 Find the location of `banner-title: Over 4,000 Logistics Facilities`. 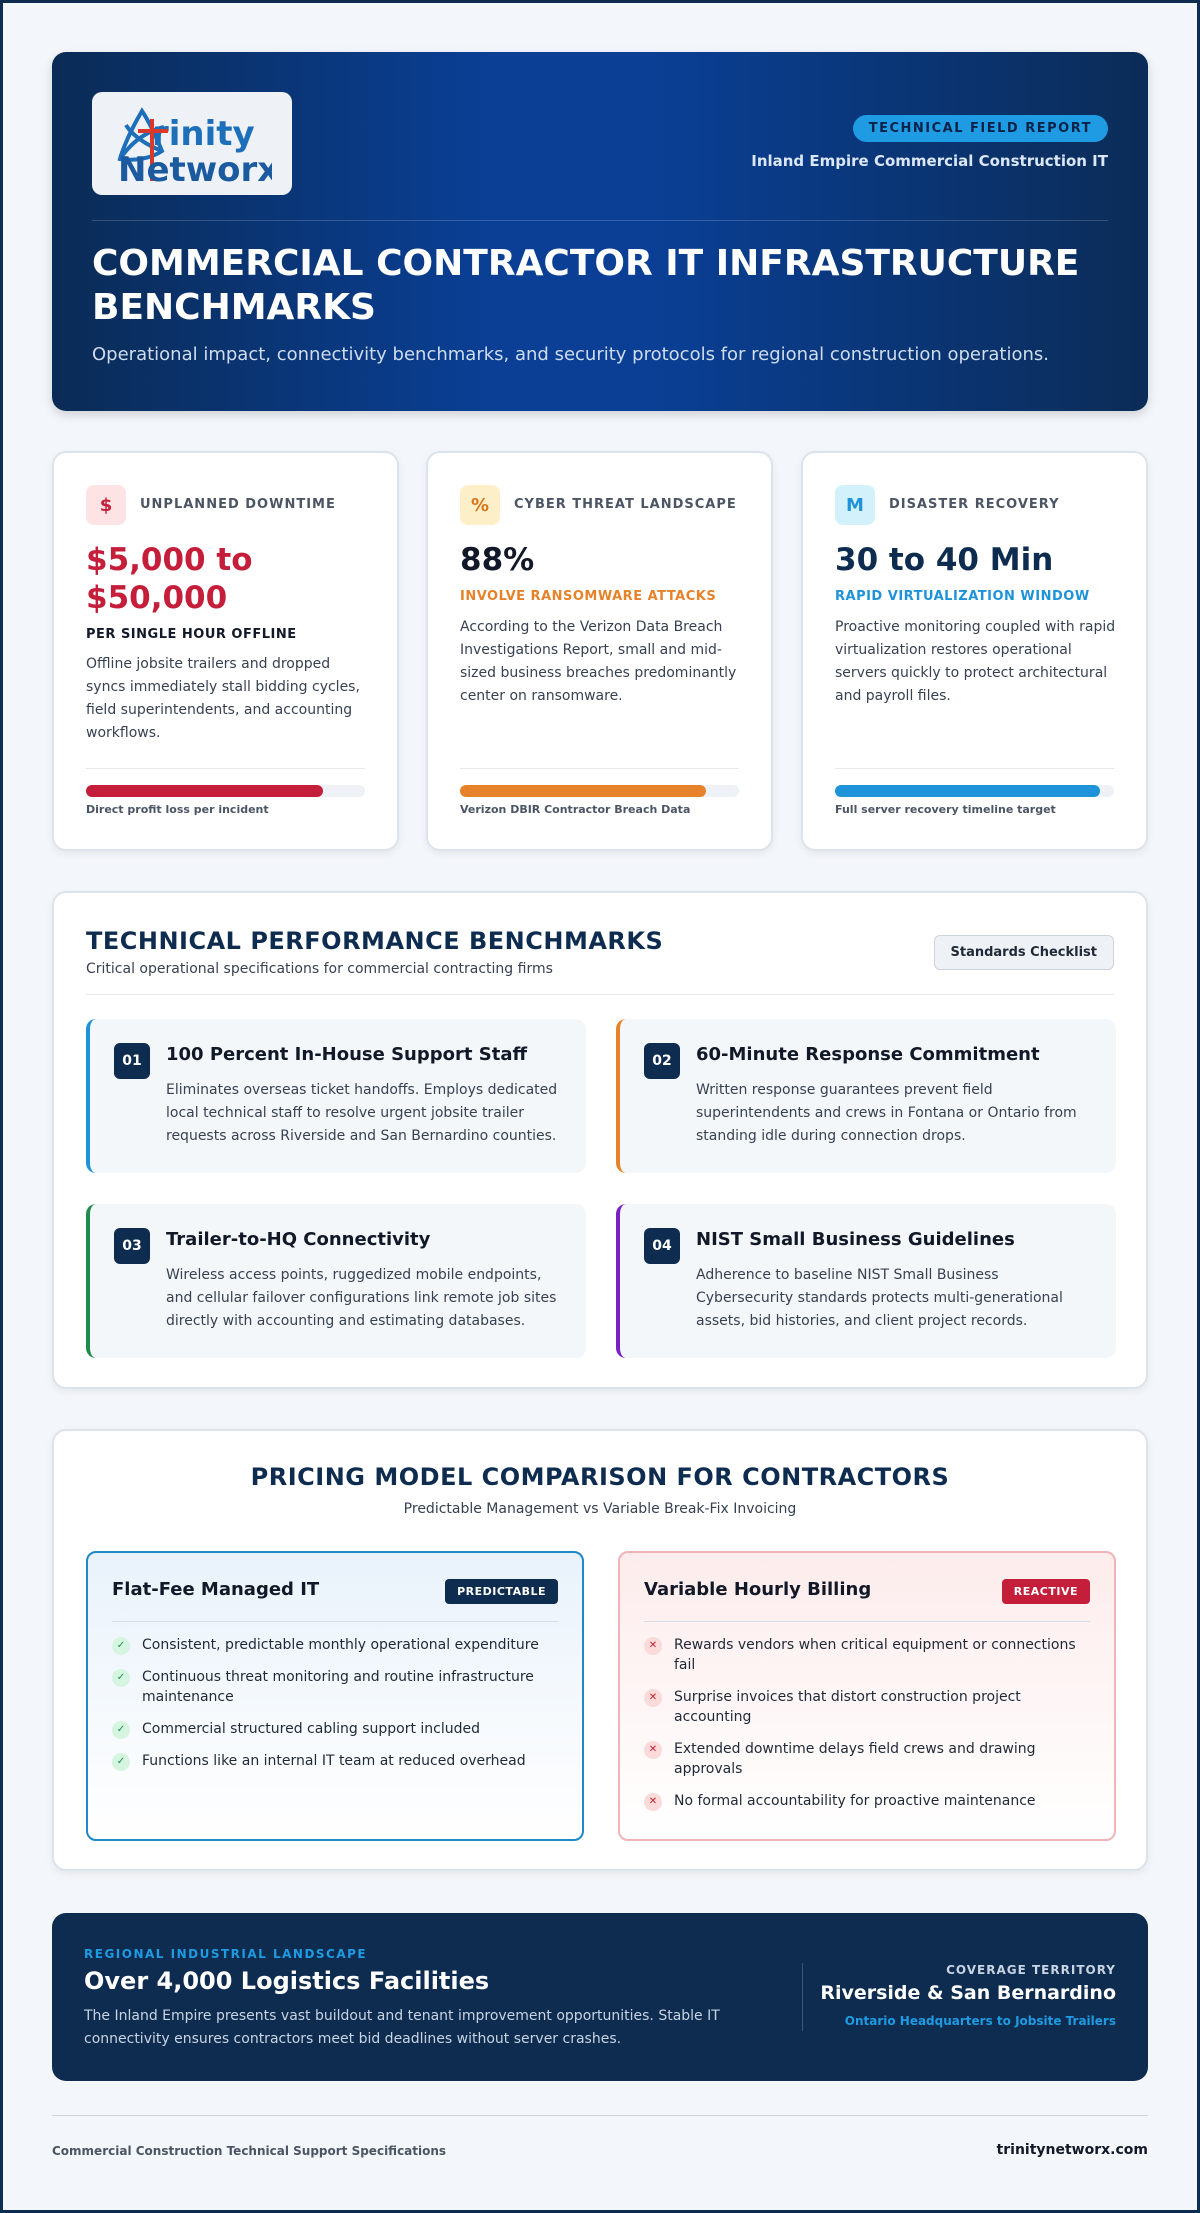

banner-title: Over 4,000 Logistics Facilities is located at coordinates (287, 1981).